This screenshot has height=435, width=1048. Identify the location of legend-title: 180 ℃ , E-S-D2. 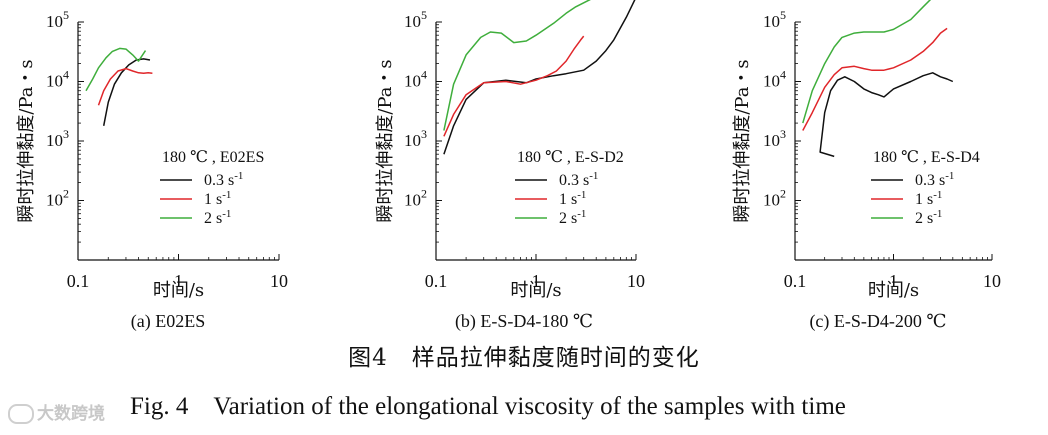
(570, 157).